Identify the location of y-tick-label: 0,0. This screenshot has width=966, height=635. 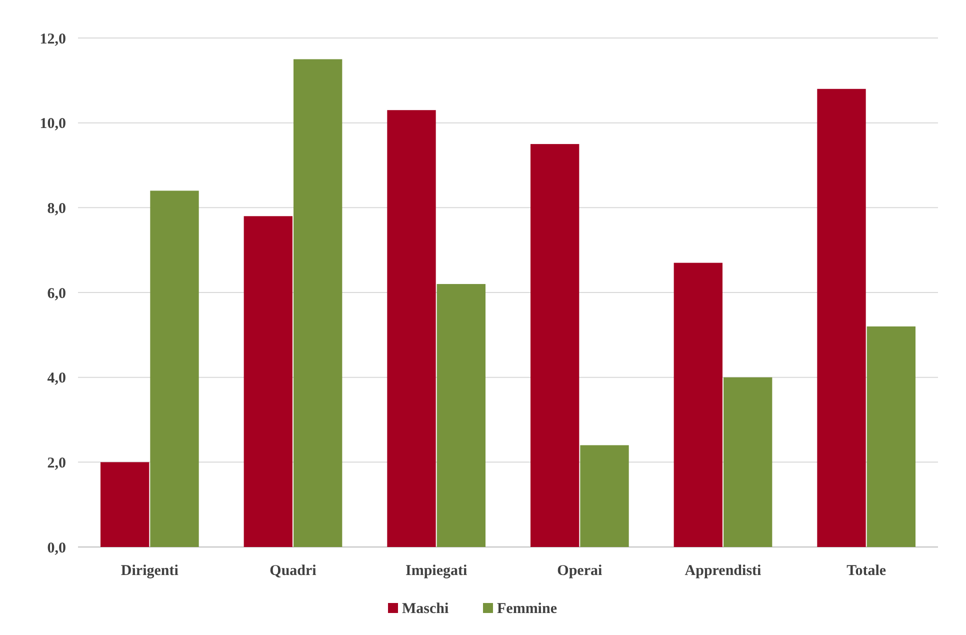
(56, 548).